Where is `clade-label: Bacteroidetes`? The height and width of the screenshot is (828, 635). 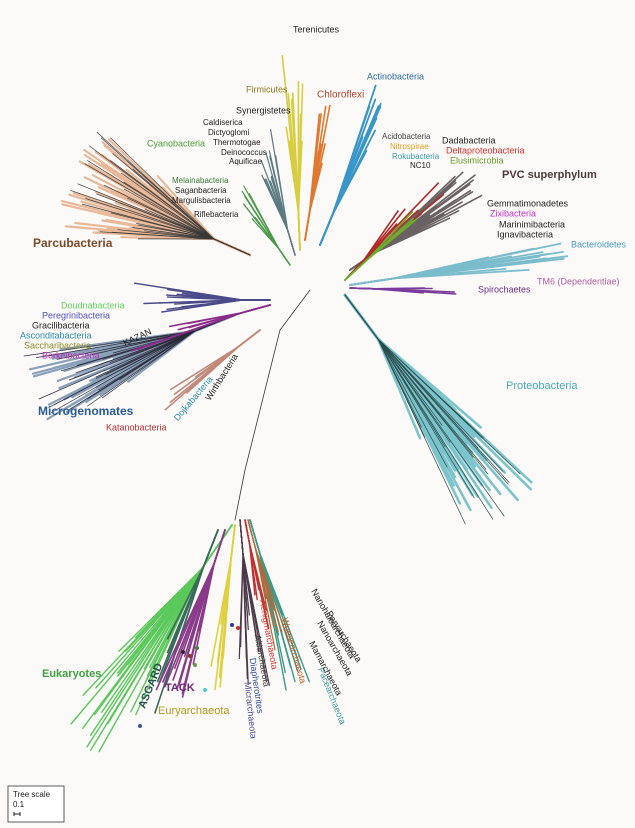
clade-label: Bacteroidetes is located at coordinates (599, 244).